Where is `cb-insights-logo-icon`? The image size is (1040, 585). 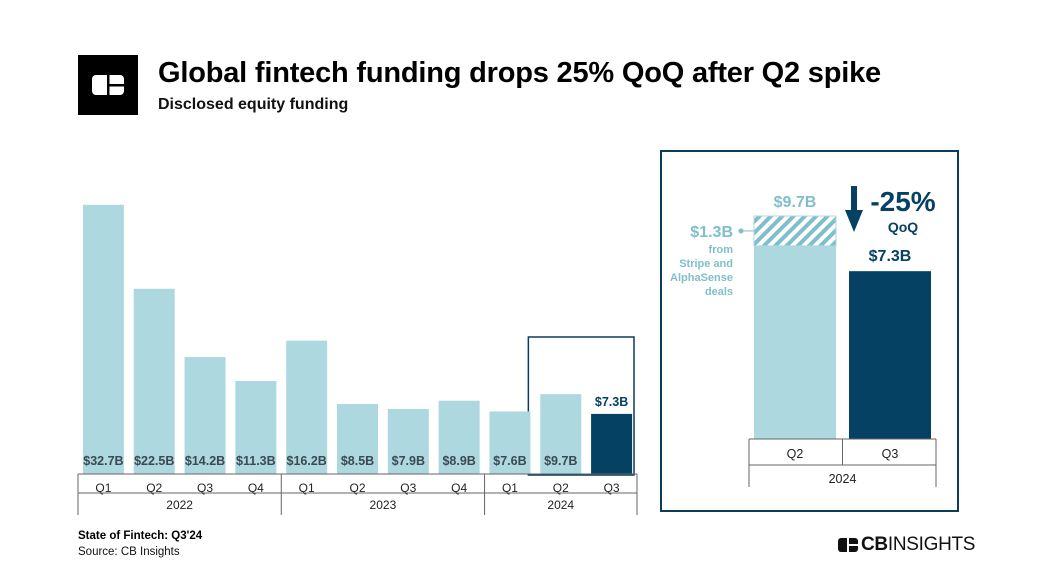 cb-insights-logo-icon is located at coordinates (108, 85).